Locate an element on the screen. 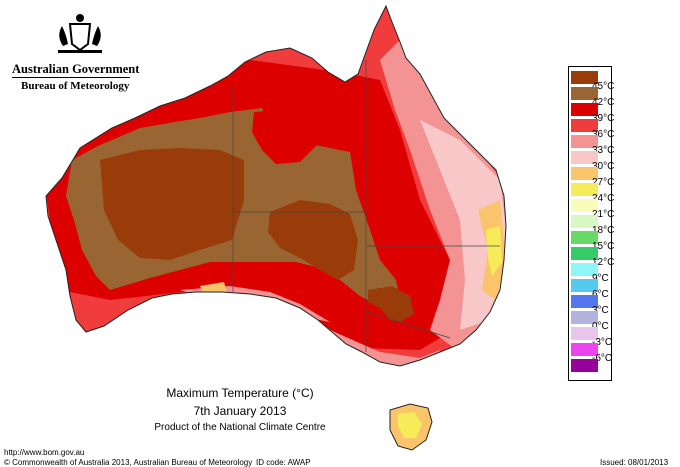 The width and height of the screenshot is (680, 467). footer-issued: Issued: 08/01/2013 is located at coordinates (634, 462).